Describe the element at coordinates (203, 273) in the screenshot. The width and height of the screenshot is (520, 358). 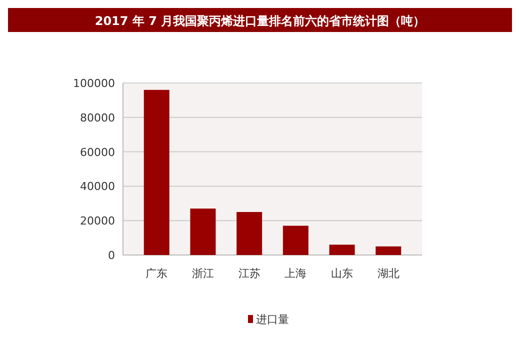
I see `x-tick-label: 浙江` at that location.